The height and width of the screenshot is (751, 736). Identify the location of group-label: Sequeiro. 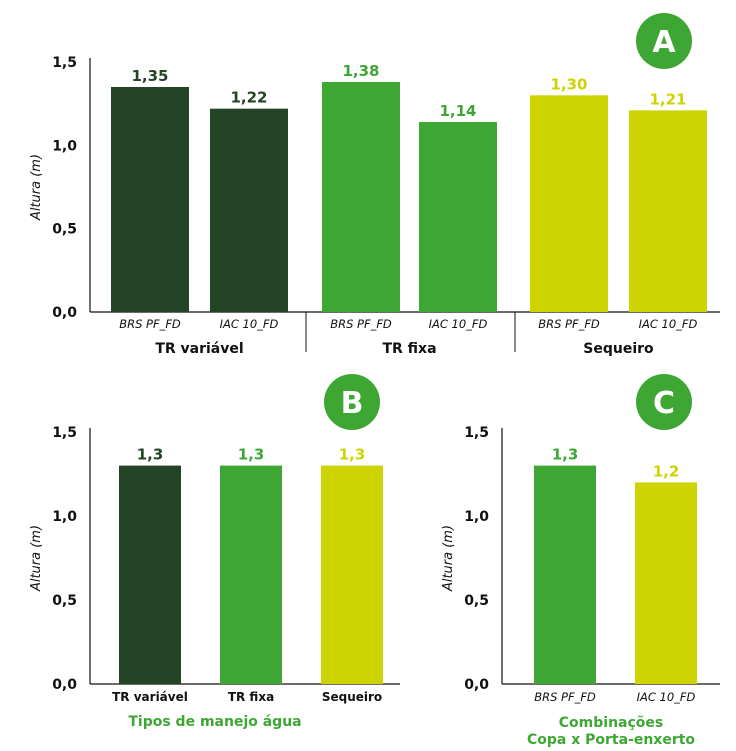
(618, 349).